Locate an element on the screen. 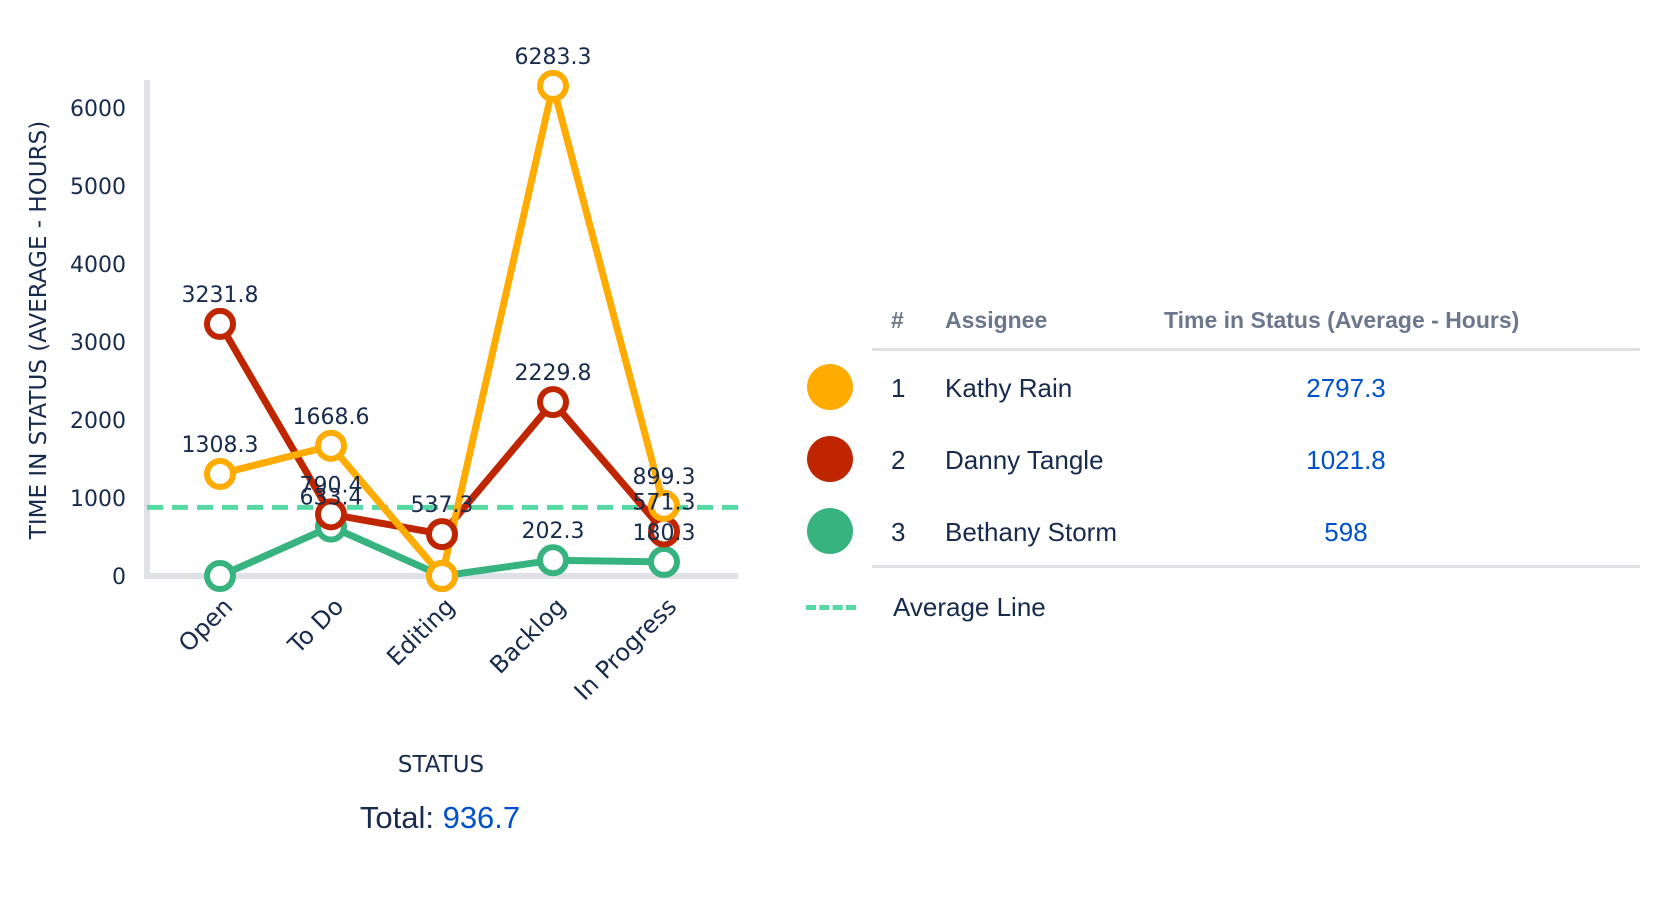 The width and height of the screenshot is (1656, 906). data-label: 1668.6 is located at coordinates (331, 417).